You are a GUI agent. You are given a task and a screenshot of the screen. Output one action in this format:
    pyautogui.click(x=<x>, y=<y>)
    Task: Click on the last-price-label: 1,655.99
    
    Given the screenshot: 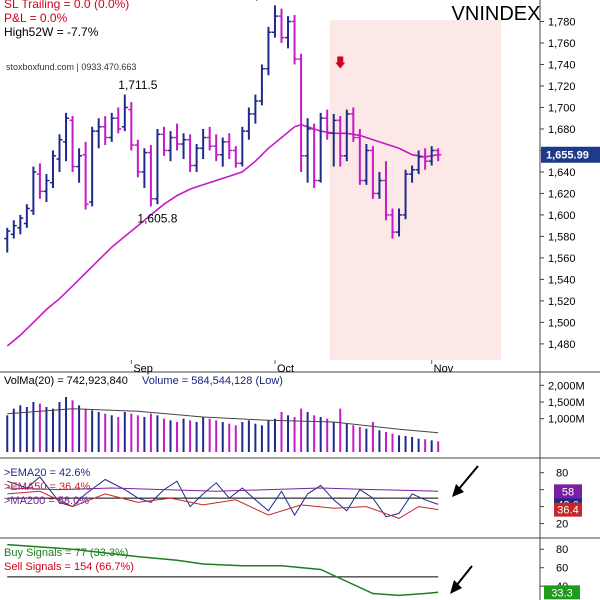 What is the action you would take?
    pyautogui.click(x=567, y=156)
    